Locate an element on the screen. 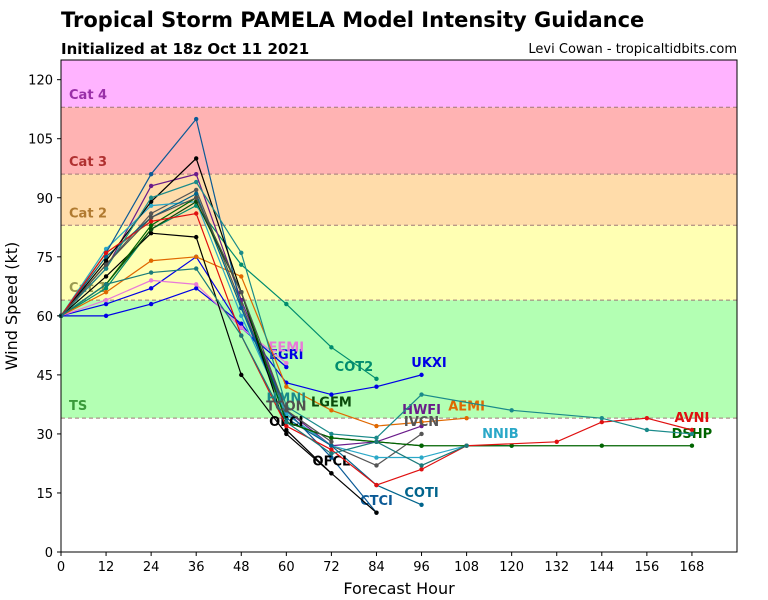 The image size is (768, 600). series-label-UKXI: UKXI is located at coordinates (429, 363).